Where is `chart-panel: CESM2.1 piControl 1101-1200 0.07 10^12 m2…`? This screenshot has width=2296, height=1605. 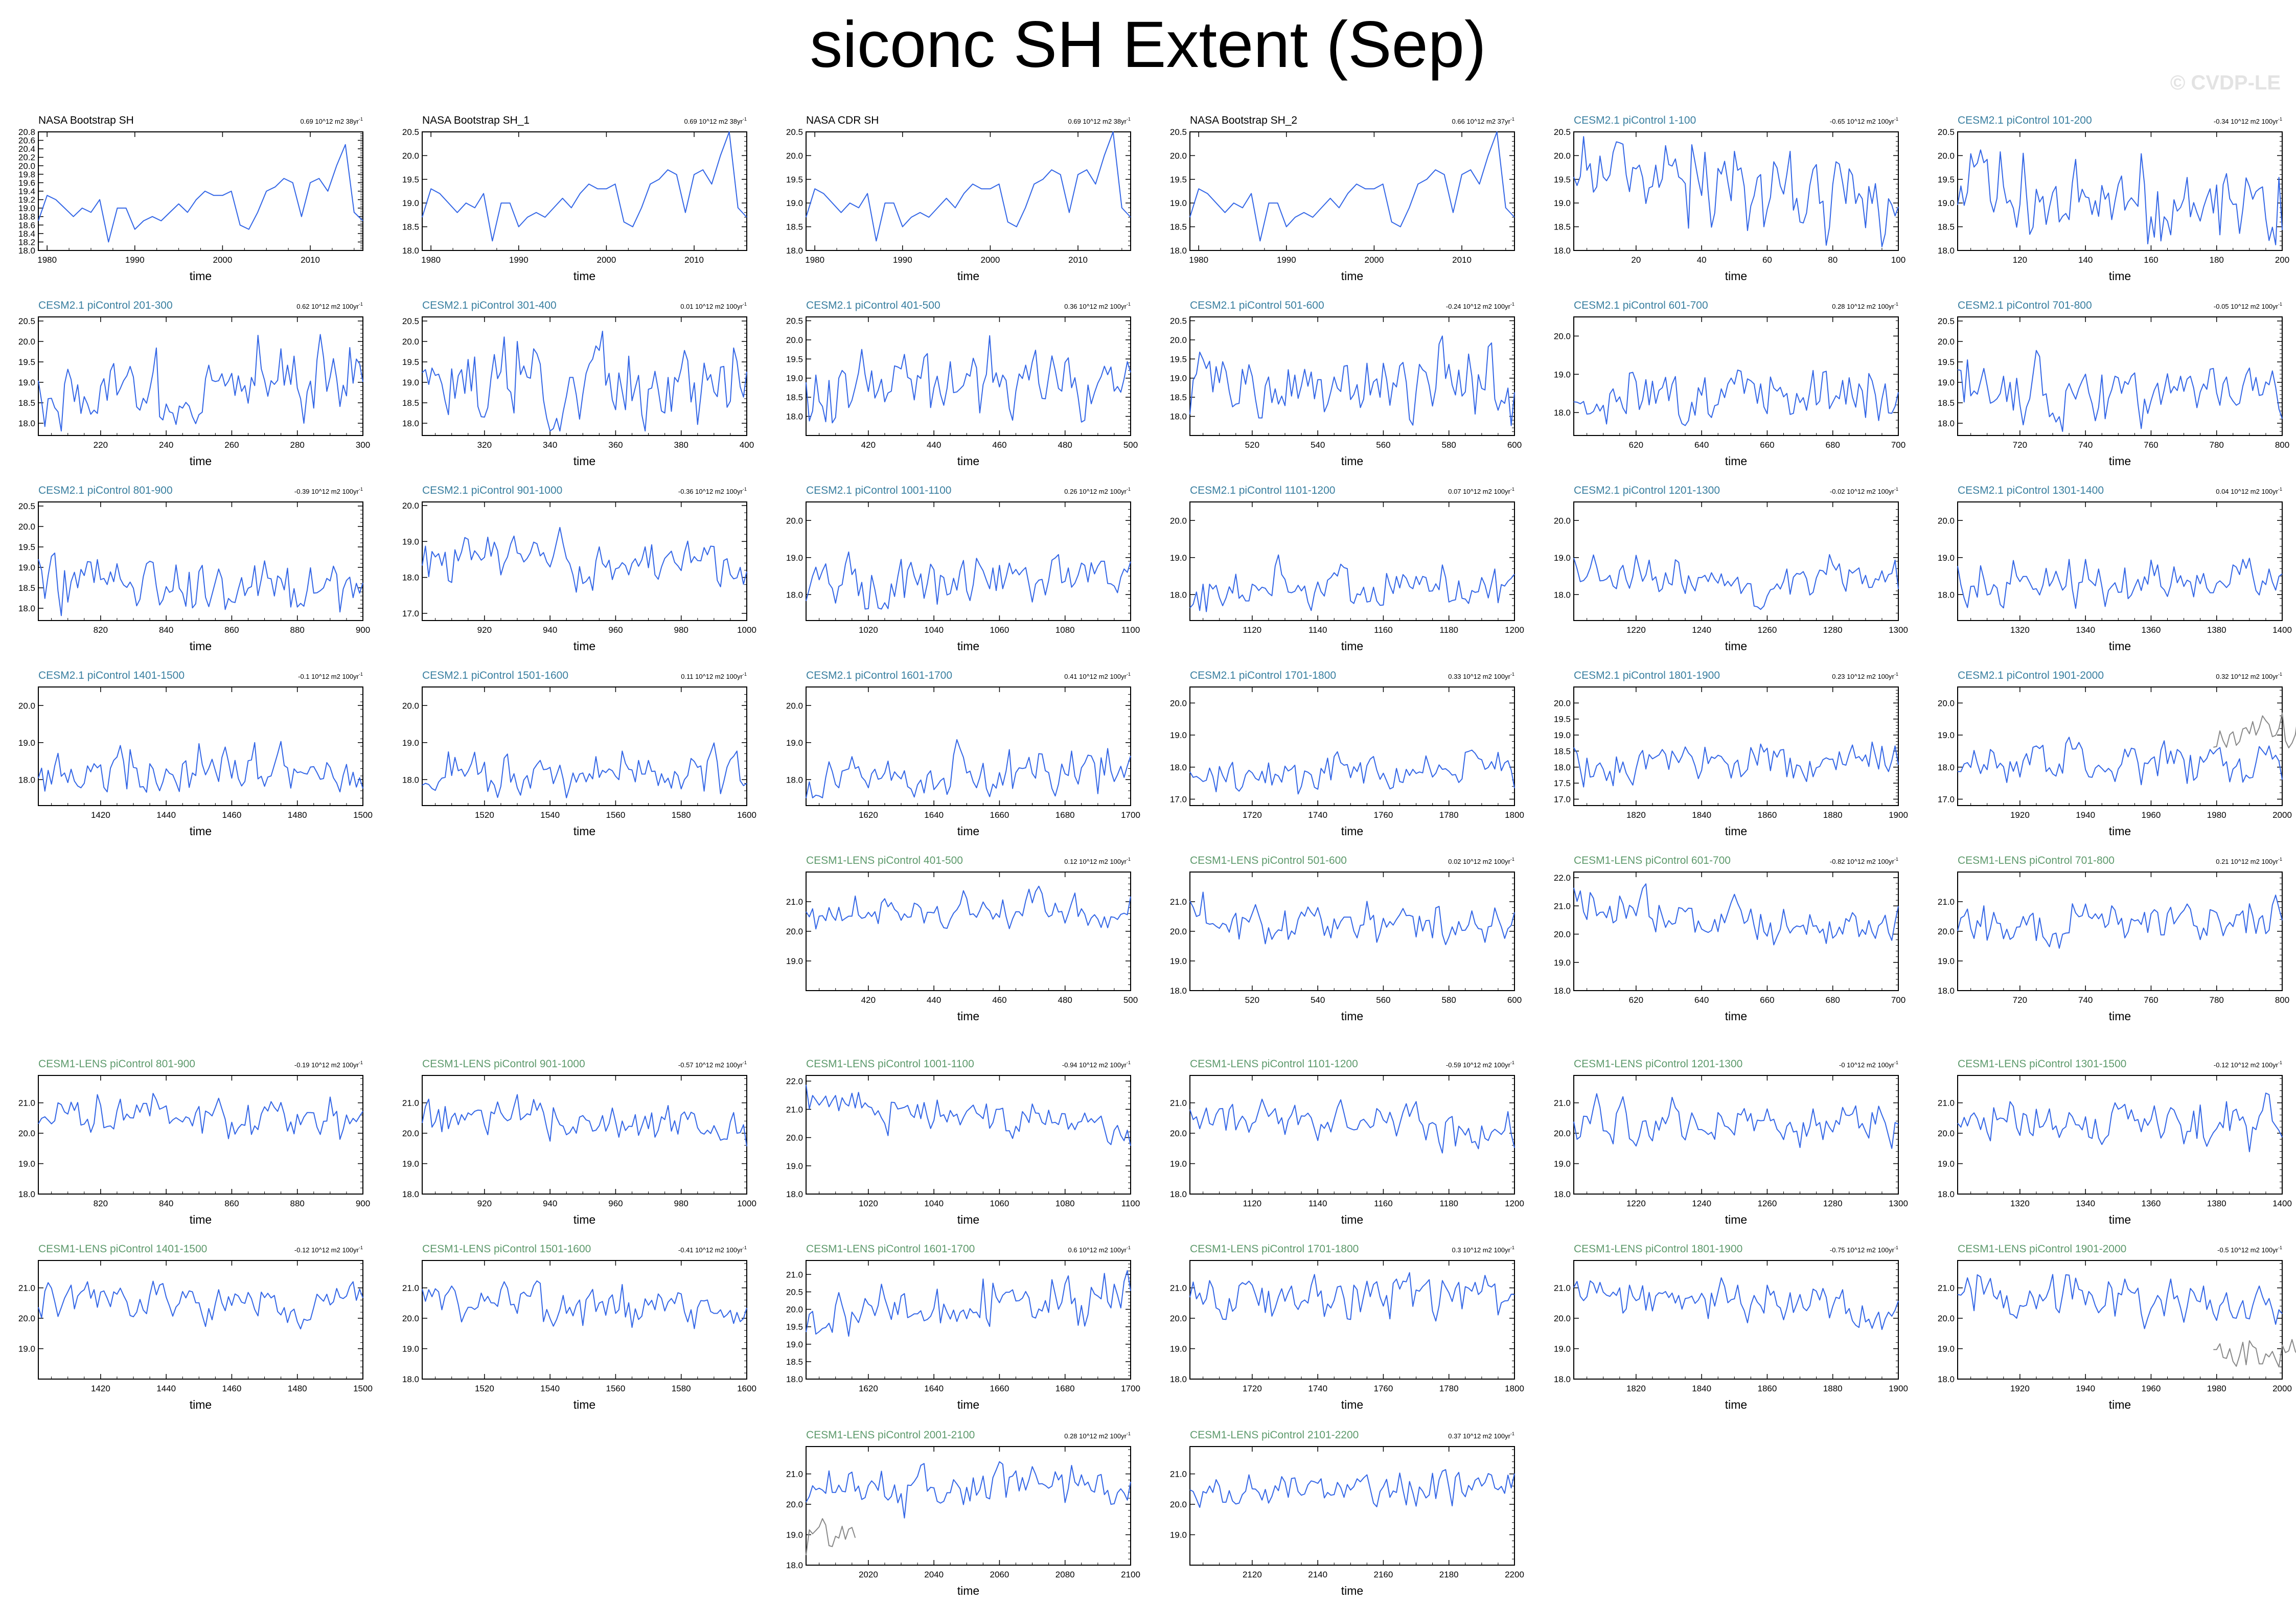 chart-panel: CESM2.1 piControl 1101-1200 0.07 10^12 m2… is located at coordinates (1347, 569).